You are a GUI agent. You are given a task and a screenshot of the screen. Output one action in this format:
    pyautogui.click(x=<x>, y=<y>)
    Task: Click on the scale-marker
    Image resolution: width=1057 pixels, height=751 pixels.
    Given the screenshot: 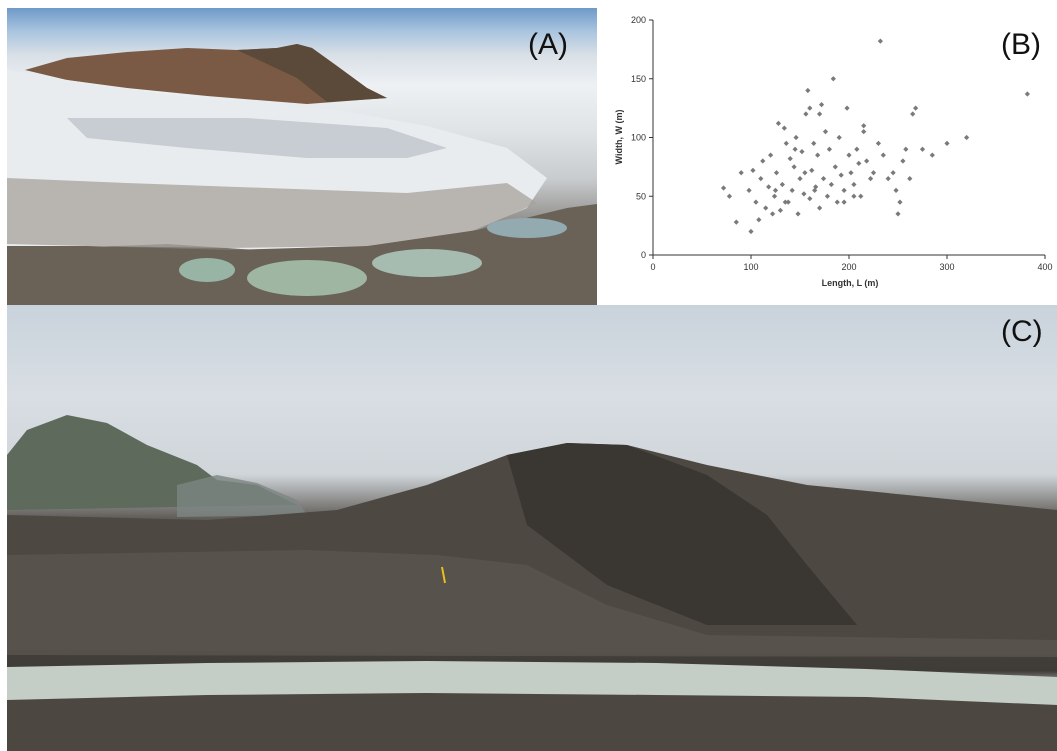 What is the action you would take?
    pyautogui.click(x=443, y=575)
    